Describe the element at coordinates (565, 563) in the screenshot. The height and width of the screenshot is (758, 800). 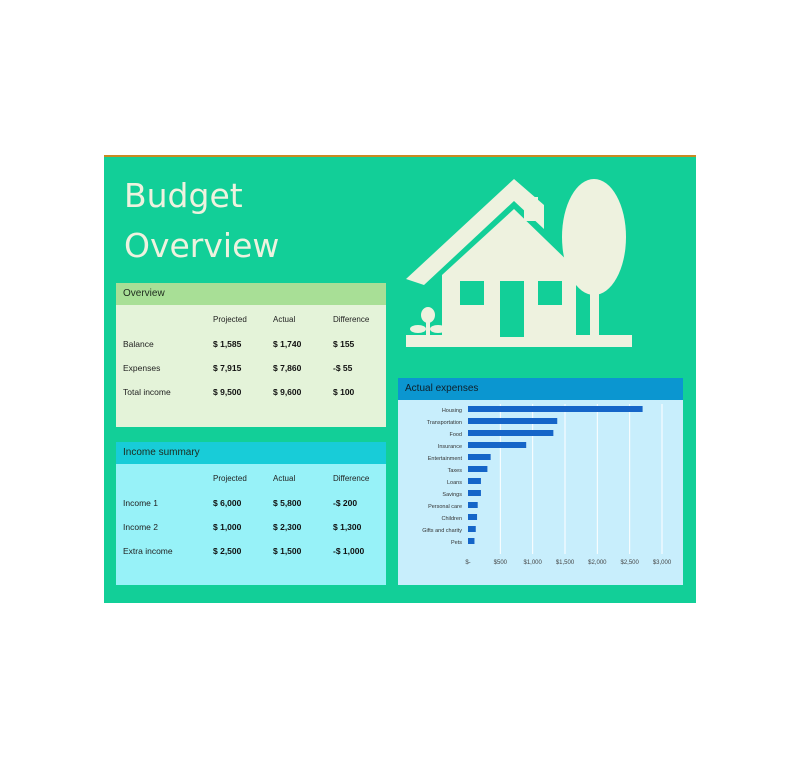
I see `x-tick-label: $1,500` at that location.